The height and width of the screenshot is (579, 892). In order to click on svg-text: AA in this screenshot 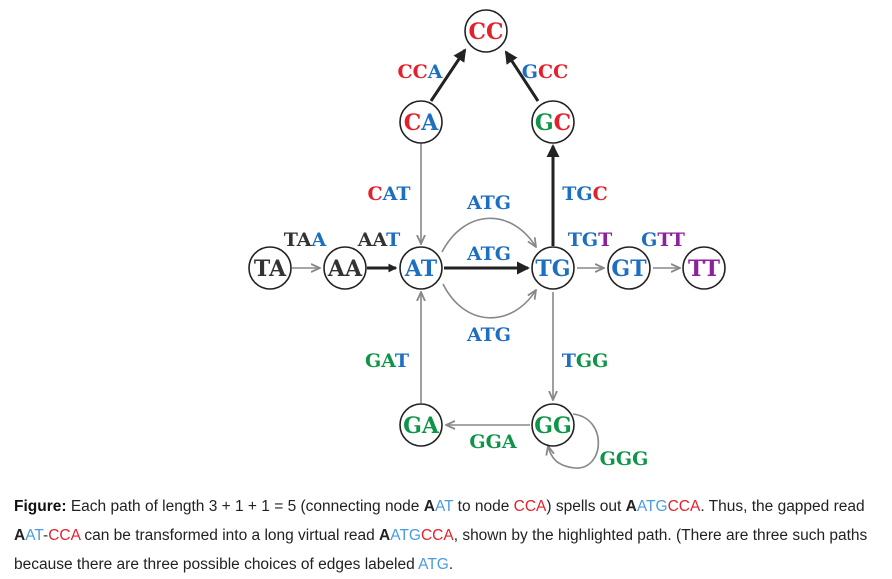, I will do `click(345, 269)`.